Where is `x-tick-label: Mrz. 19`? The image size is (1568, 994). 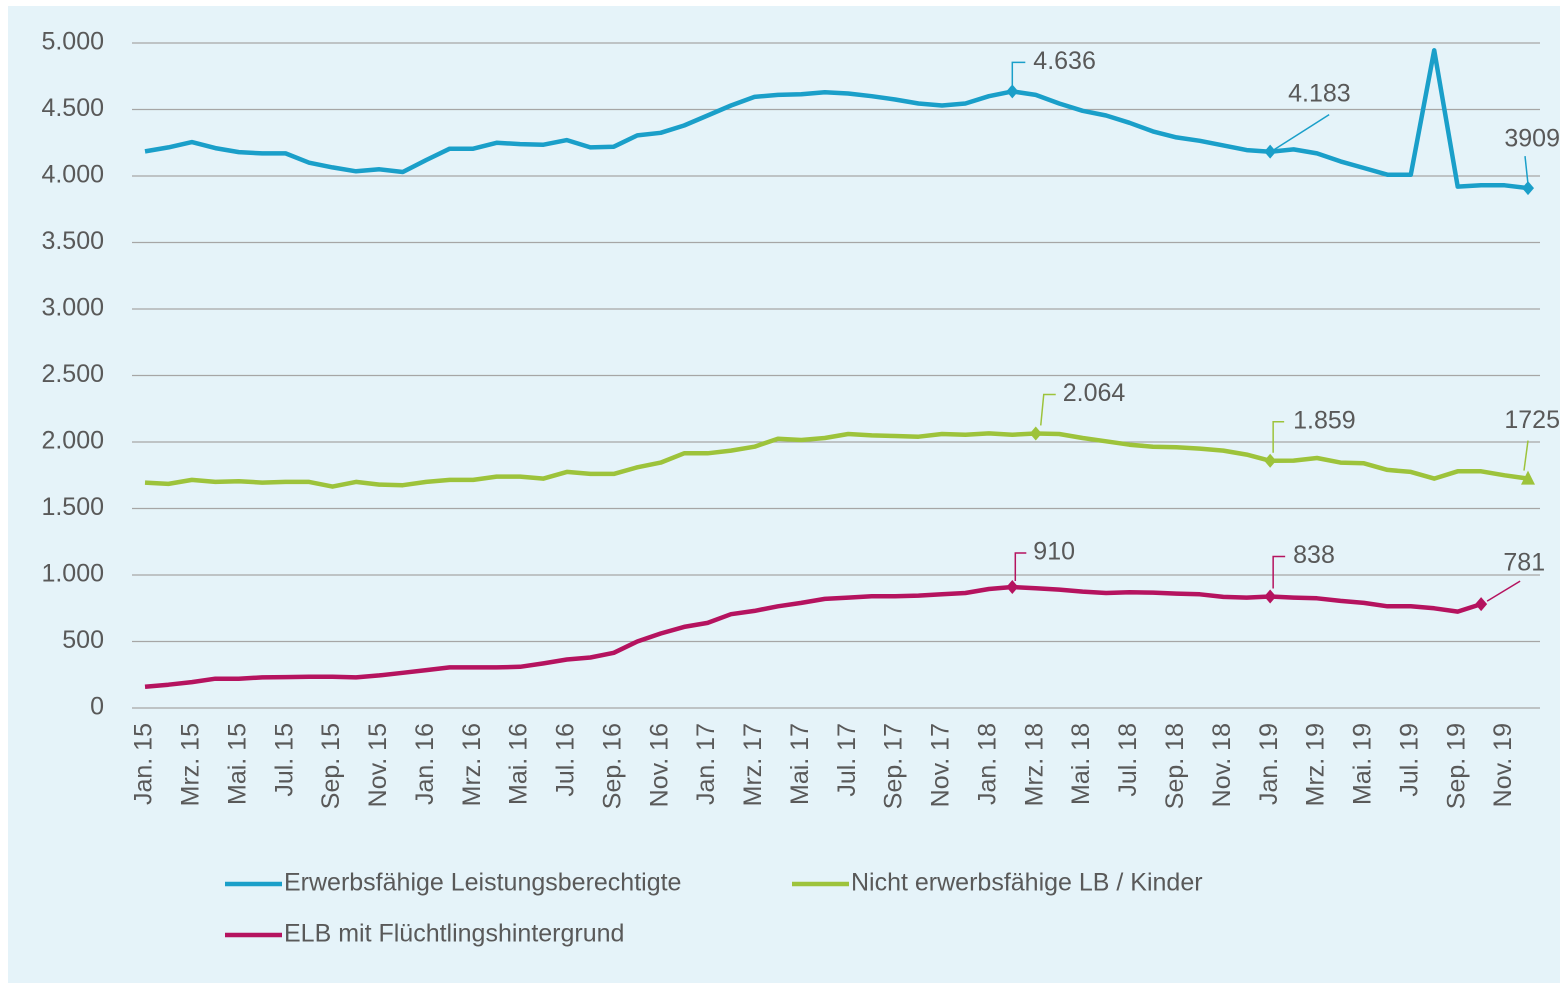 x-tick-label: Mrz. 19 is located at coordinates (1316, 764).